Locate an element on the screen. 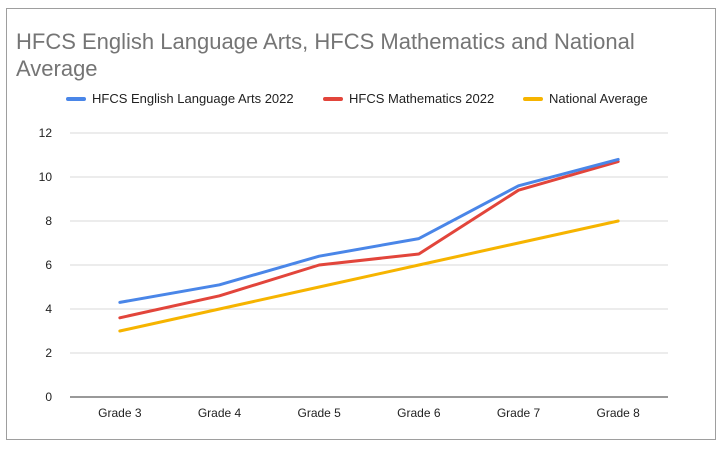 The width and height of the screenshot is (723, 451). y-tick-label: 4 is located at coordinates (48, 309).